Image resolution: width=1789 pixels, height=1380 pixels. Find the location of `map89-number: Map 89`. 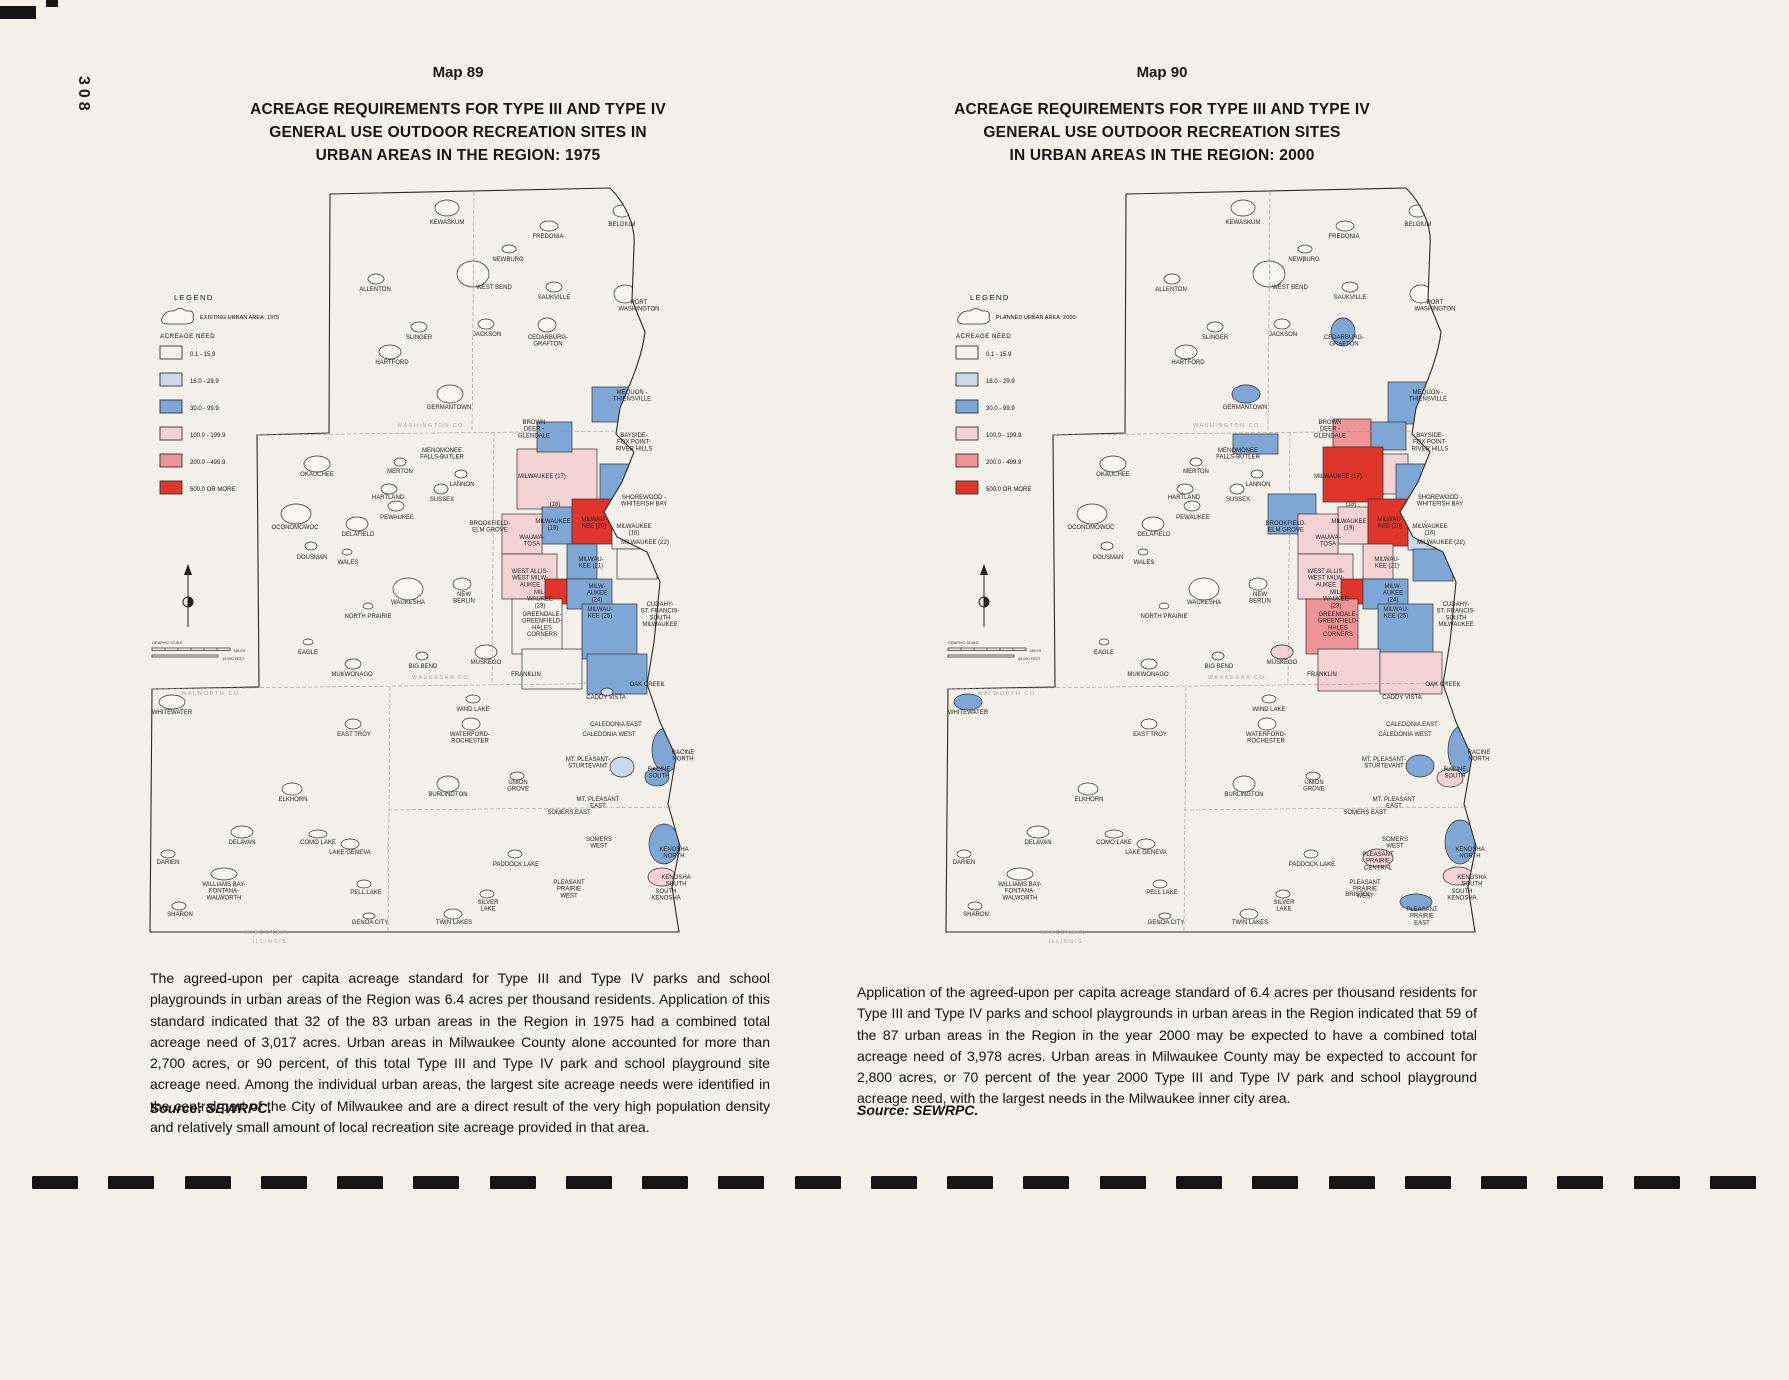

map89-number: Map 89 is located at coordinates (458, 72).